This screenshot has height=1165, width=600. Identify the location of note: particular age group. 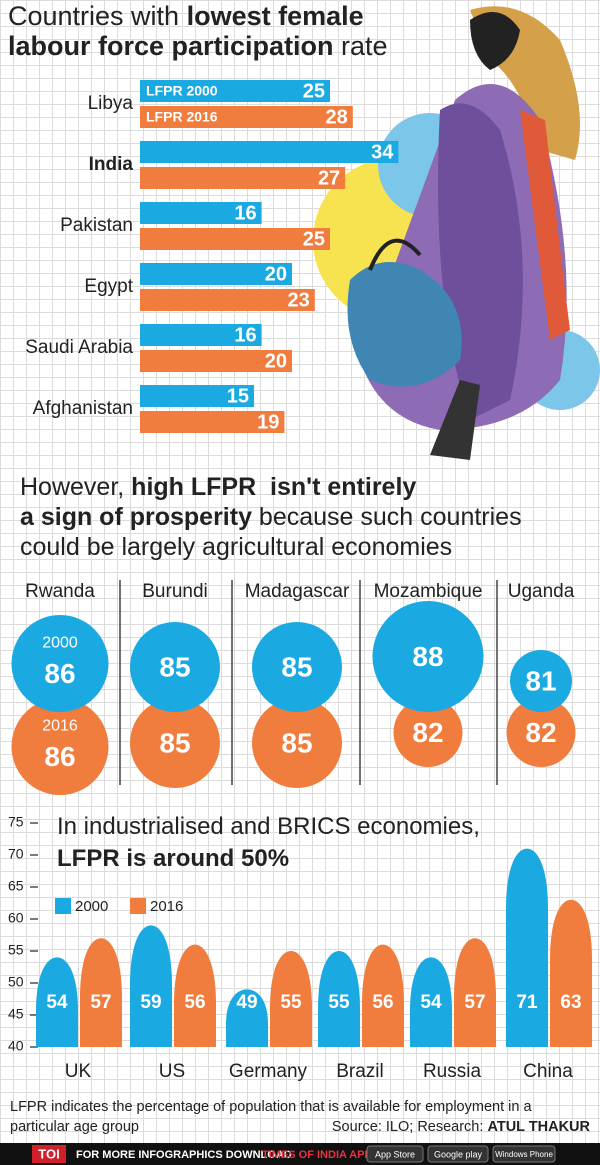
(74, 1127).